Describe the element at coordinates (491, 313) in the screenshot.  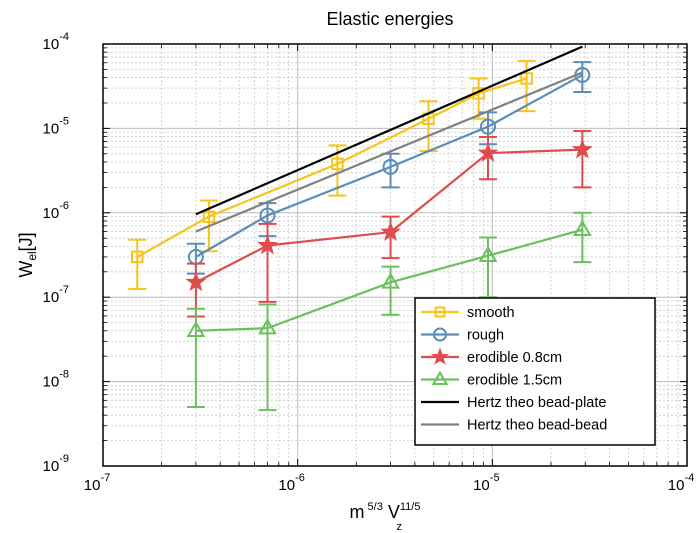
I see `legend-label: smooth` at that location.